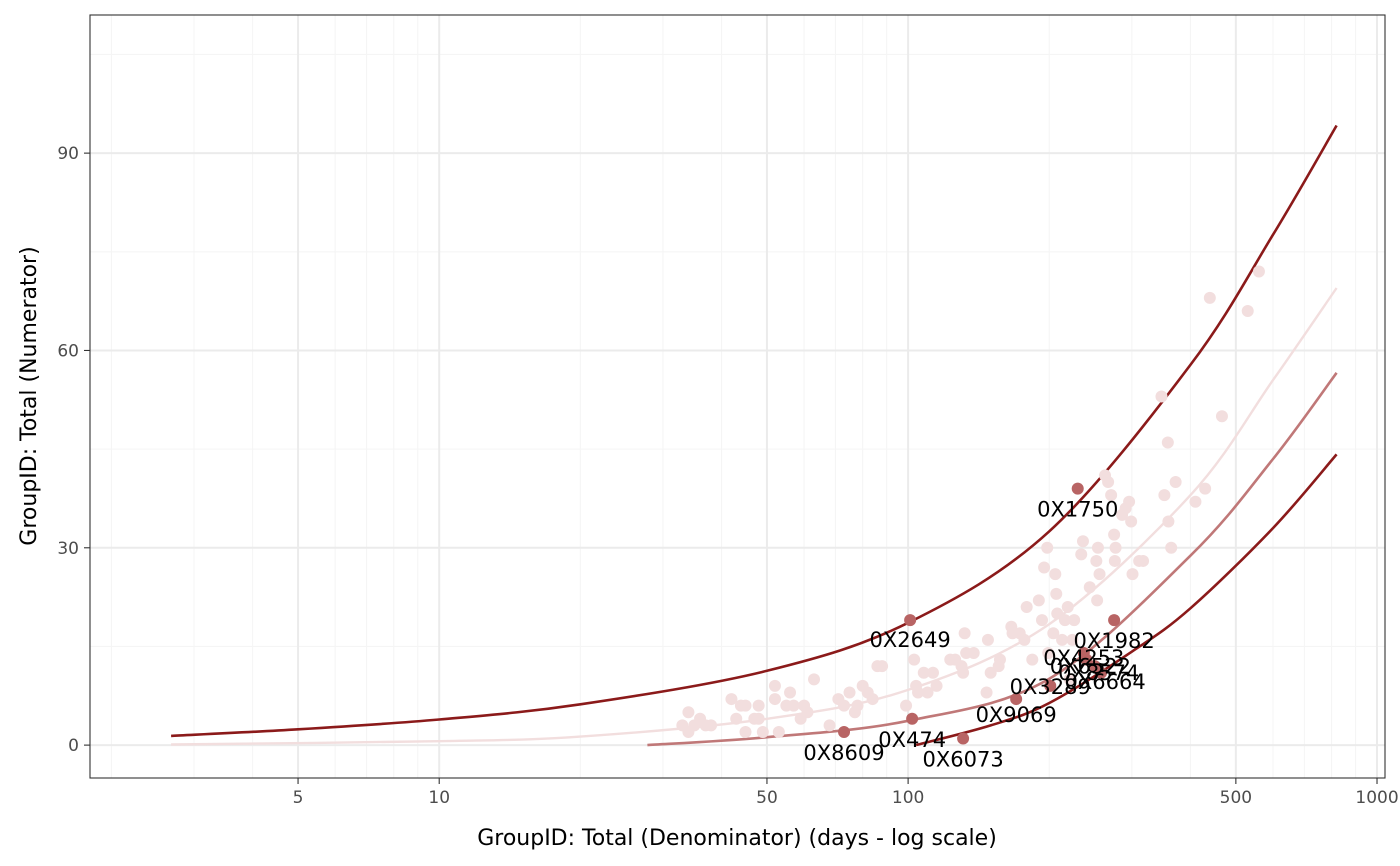 This screenshot has height=866, width=1400. Describe the element at coordinates (73, 450) in the screenshot. I see `y-axis-ticks: 0 30 60 90` at that location.